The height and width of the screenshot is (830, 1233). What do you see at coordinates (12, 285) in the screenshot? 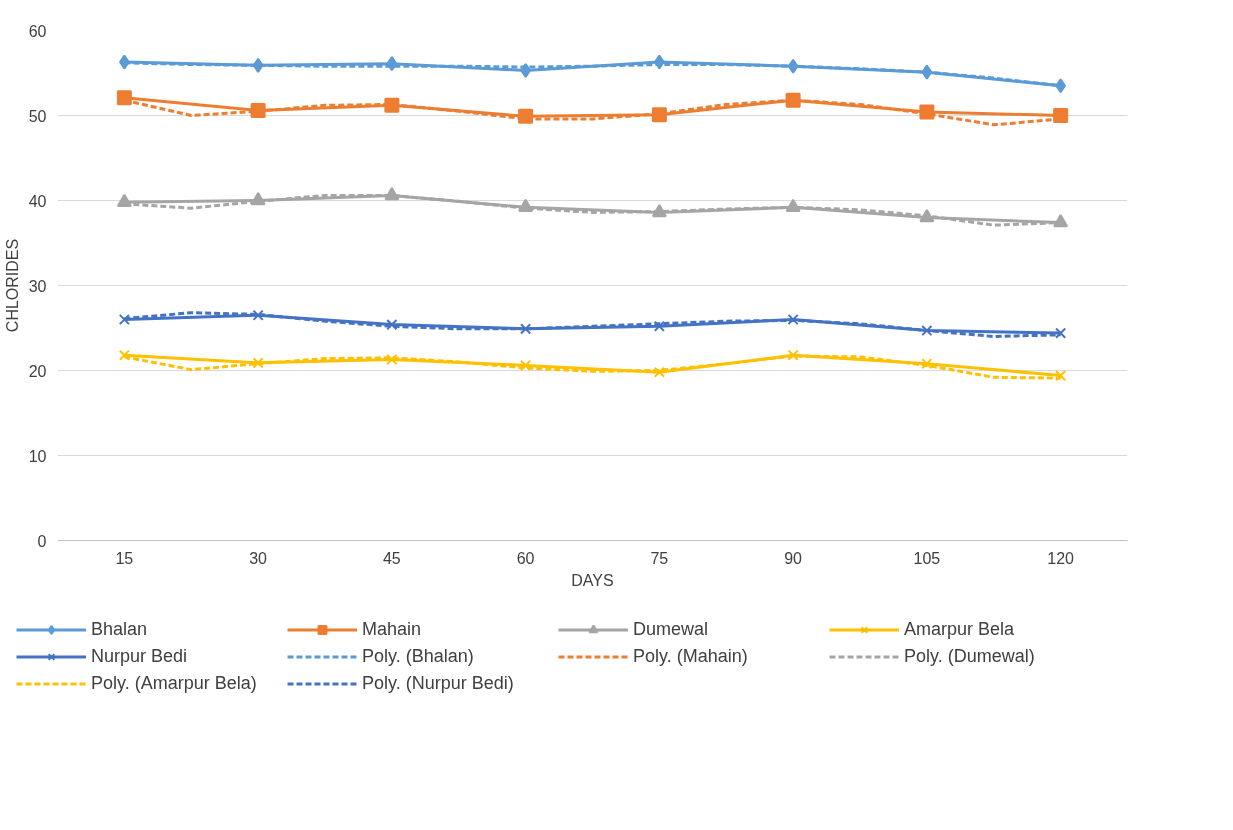
I see `y-axis-title: CHLORIDES` at bounding box center [12, 285].